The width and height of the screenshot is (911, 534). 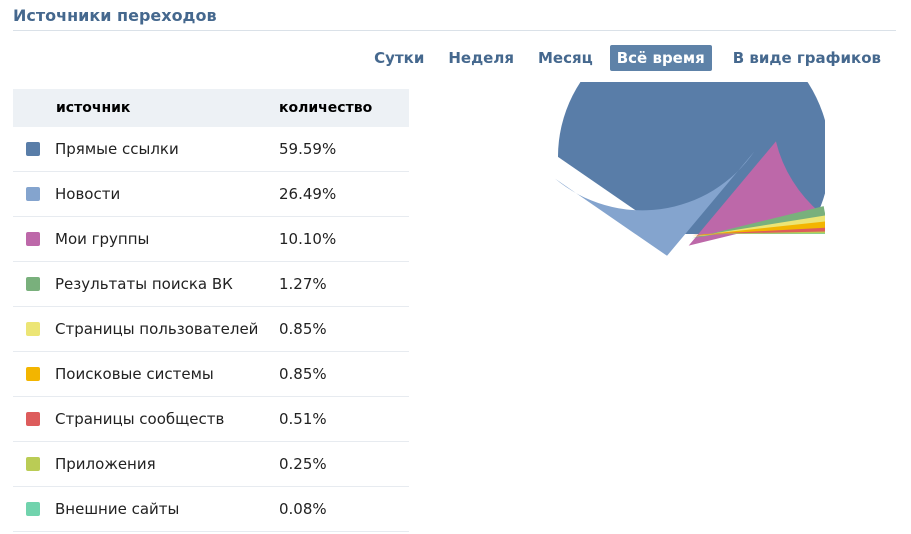 What do you see at coordinates (303, 284) in the screenshot?
I see `source-percentage: 1.27%` at bounding box center [303, 284].